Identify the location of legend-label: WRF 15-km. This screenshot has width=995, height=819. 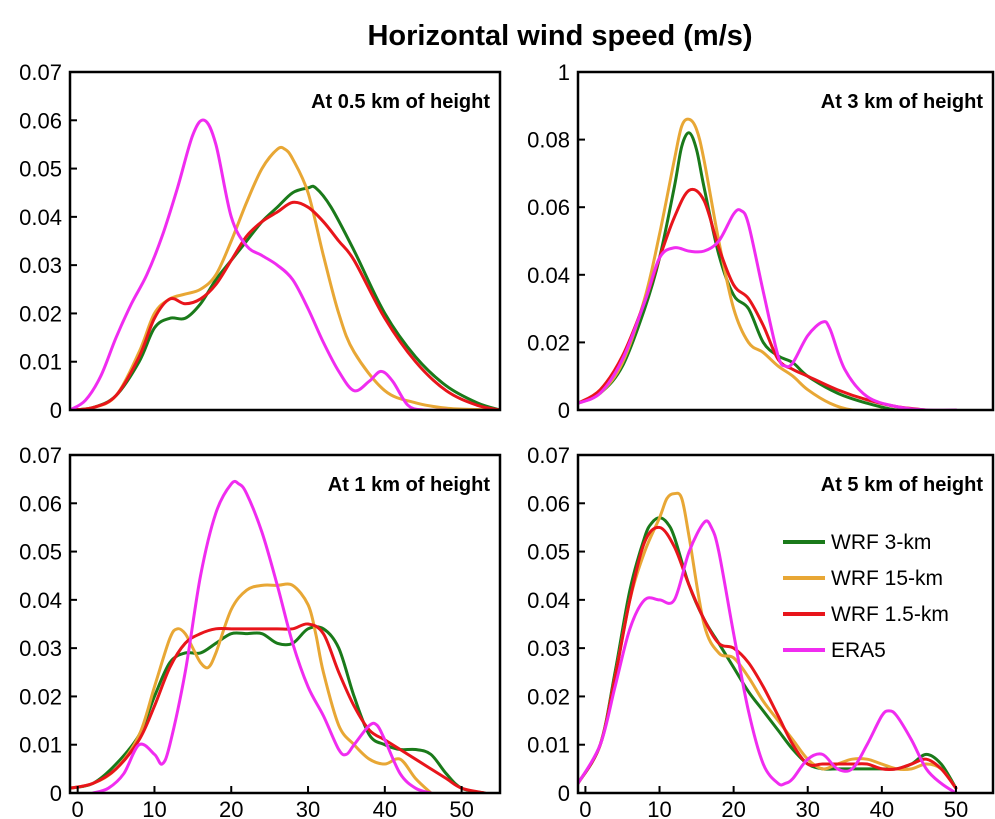
(887, 578).